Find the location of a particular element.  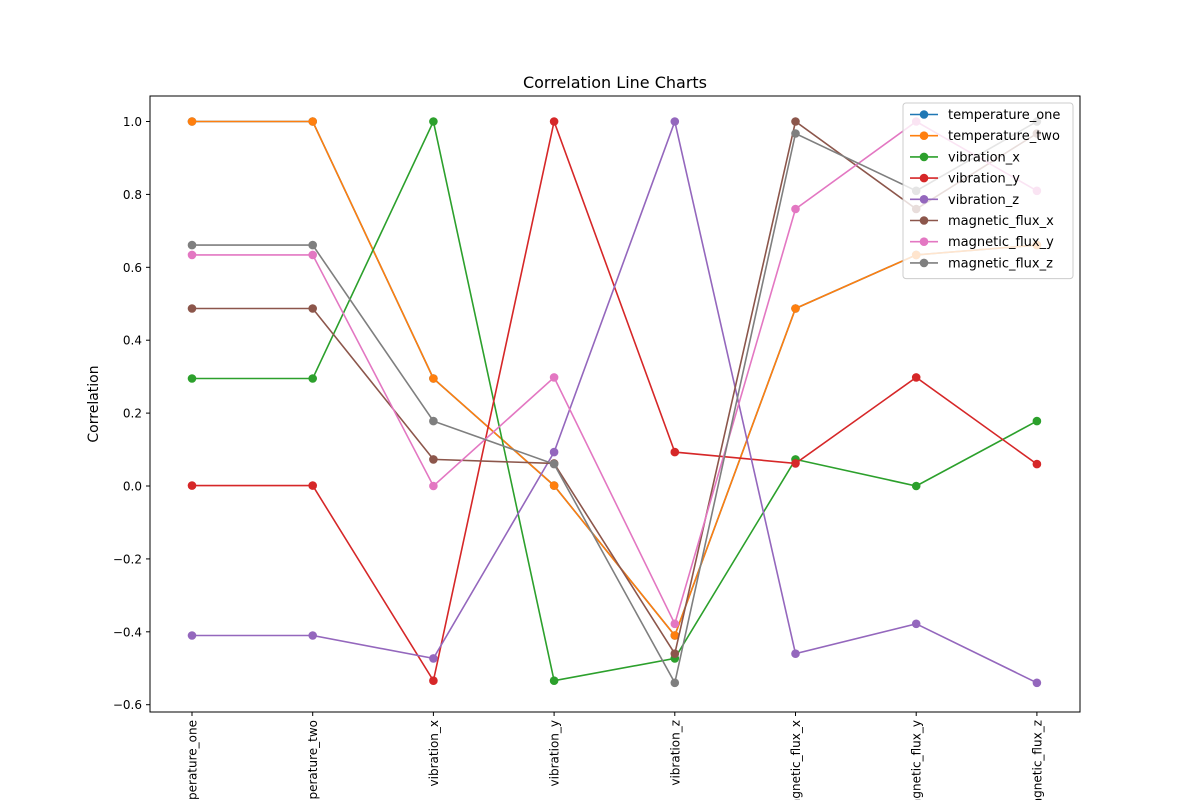

data-point-vibration_x-vibration_x is located at coordinates (433, 121).